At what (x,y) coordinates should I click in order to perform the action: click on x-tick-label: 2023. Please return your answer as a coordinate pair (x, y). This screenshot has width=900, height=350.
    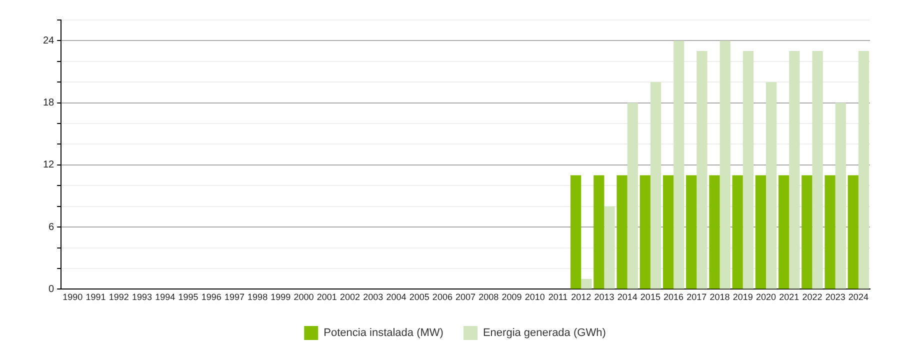
    Looking at the image, I should click on (835, 297).